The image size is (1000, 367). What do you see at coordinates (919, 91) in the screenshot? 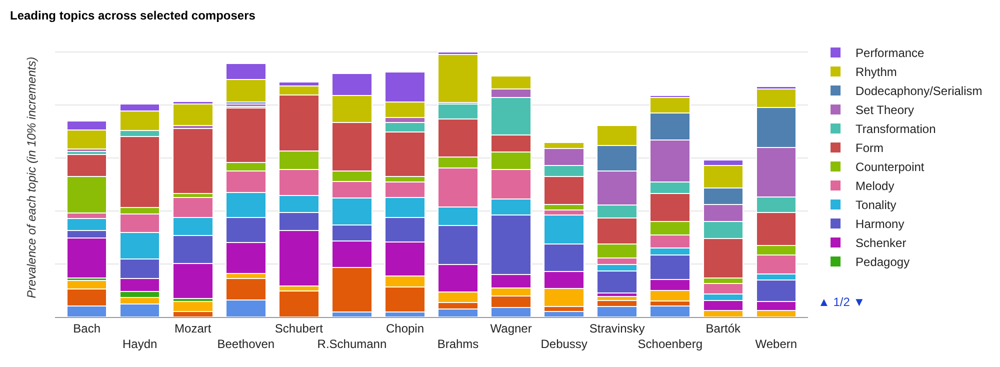
I see `legend-label: Dodecaphony/Serialism` at bounding box center [919, 91].